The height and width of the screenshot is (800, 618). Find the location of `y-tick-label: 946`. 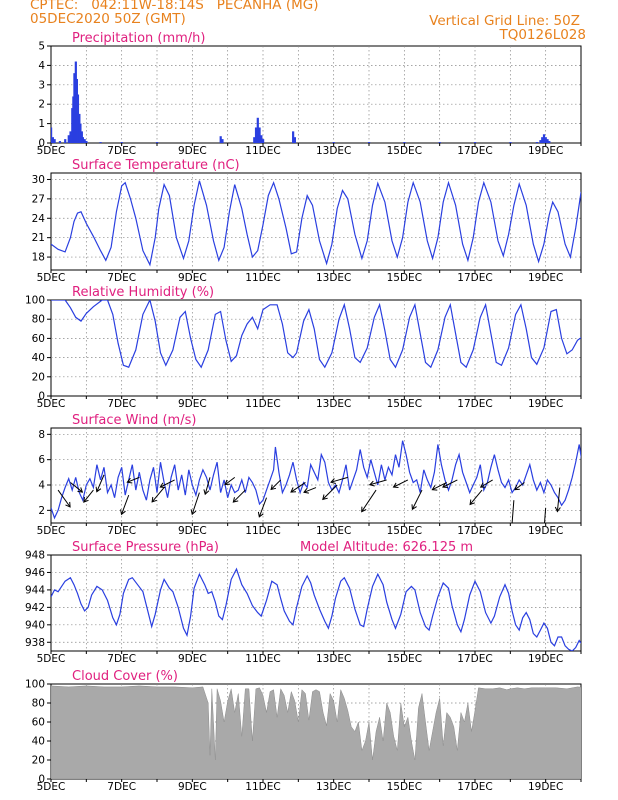

y-tick-label: 946 is located at coordinates (35, 573).